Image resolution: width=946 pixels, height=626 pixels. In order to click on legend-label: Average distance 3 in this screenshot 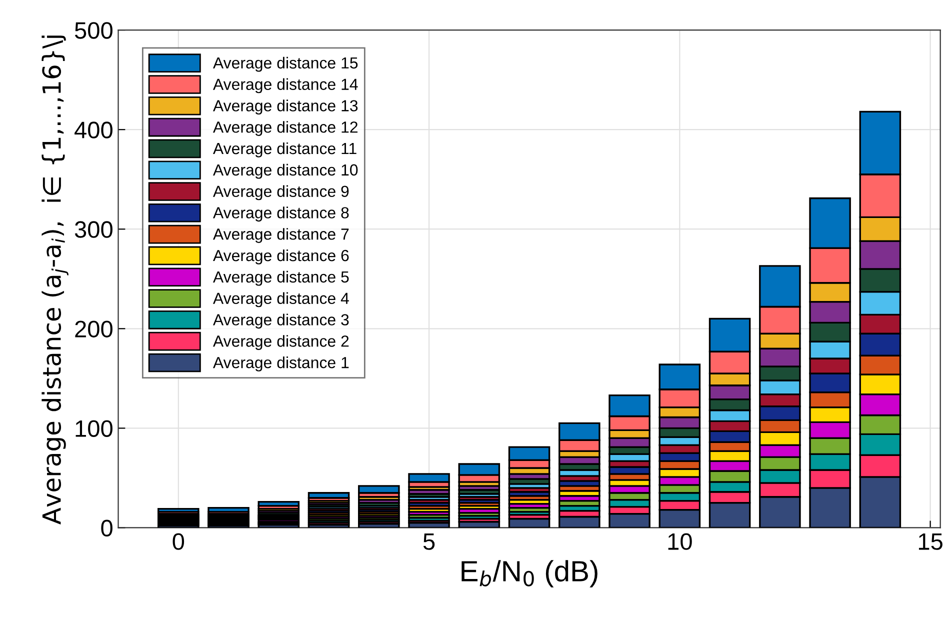, I will do `click(280, 321)`.